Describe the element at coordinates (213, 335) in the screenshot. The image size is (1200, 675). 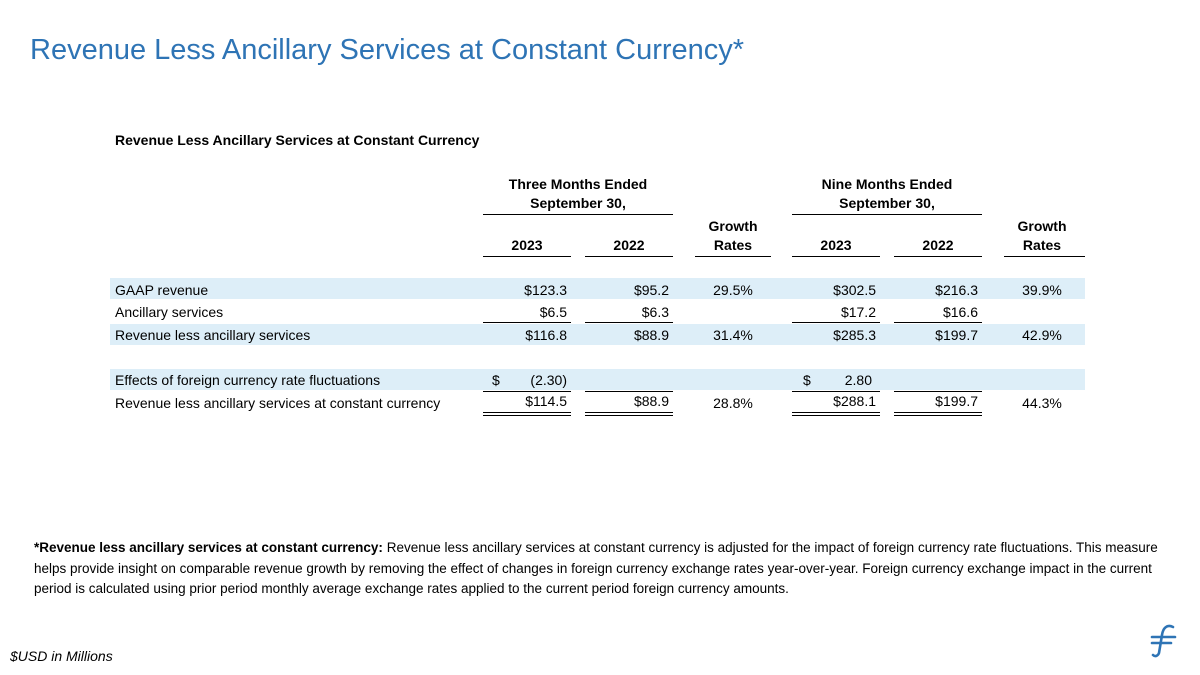
I see `row-label: Revenue less ancillary services` at that location.